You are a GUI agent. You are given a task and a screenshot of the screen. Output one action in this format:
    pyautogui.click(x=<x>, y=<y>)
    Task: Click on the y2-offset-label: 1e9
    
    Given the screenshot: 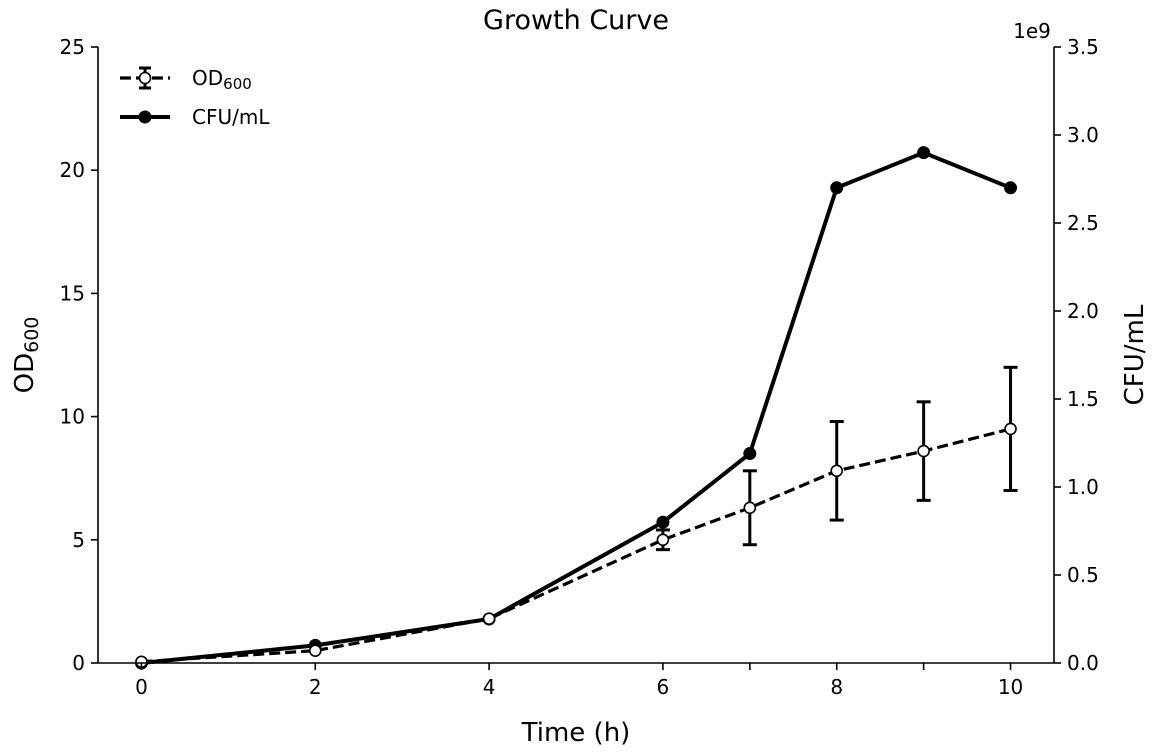 What is the action you would take?
    pyautogui.click(x=1032, y=31)
    